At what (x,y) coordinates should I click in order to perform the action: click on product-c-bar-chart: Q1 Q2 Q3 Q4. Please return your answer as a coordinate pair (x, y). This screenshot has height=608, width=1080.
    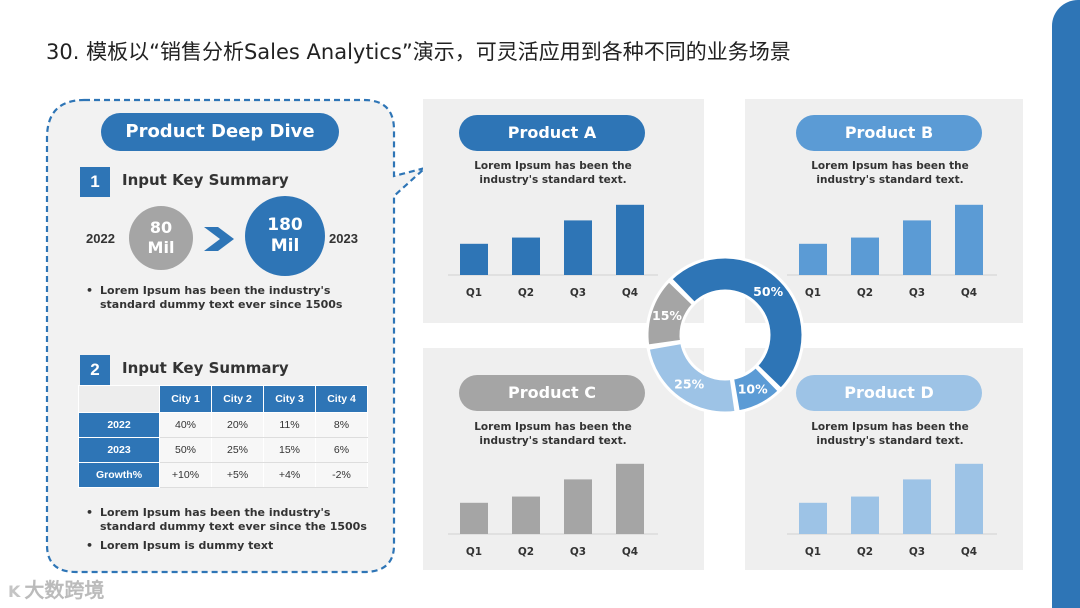
    Looking at the image, I should click on (553, 510).